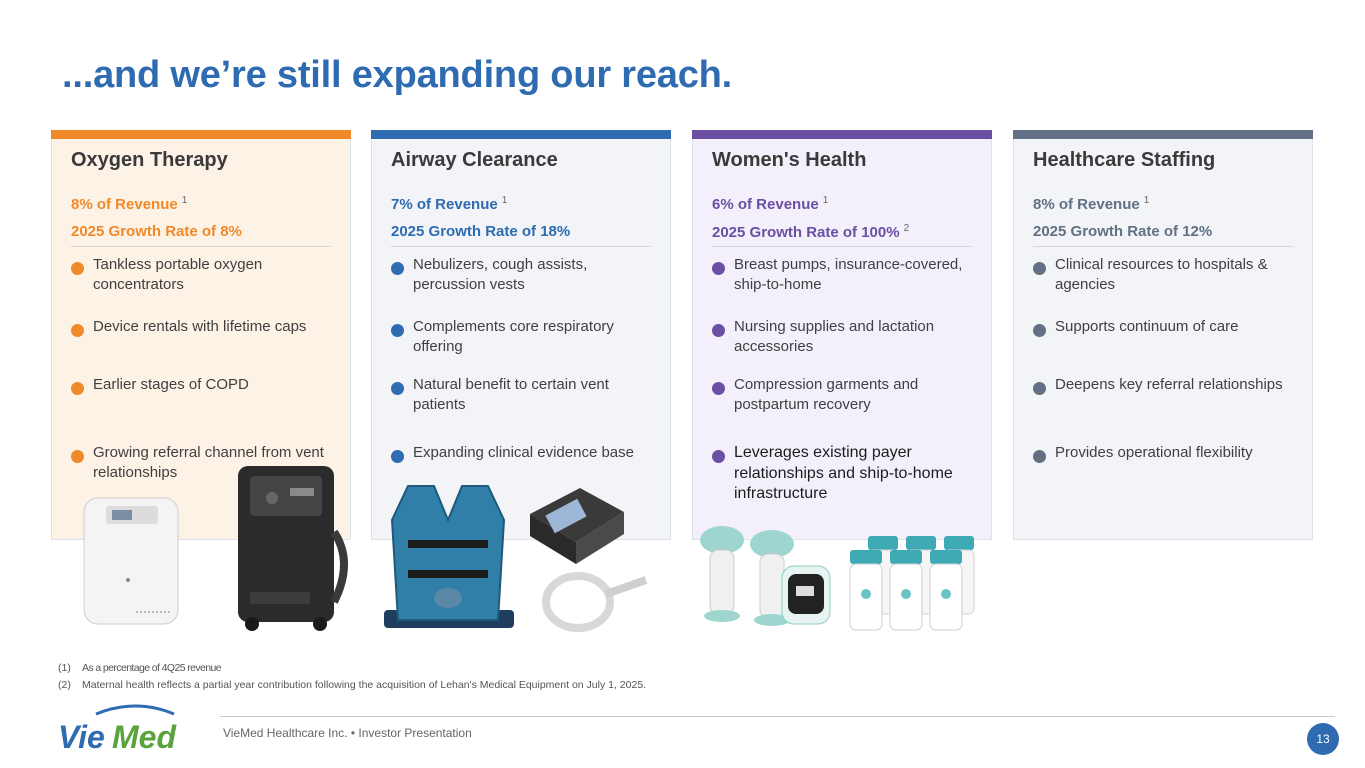 Image resolution: width=1365 pixels, height=768 pixels. Describe the element at coordinates (1166, 385) in the screenshot. I see `bullet-item: Deepens key referral relationships` at that location.